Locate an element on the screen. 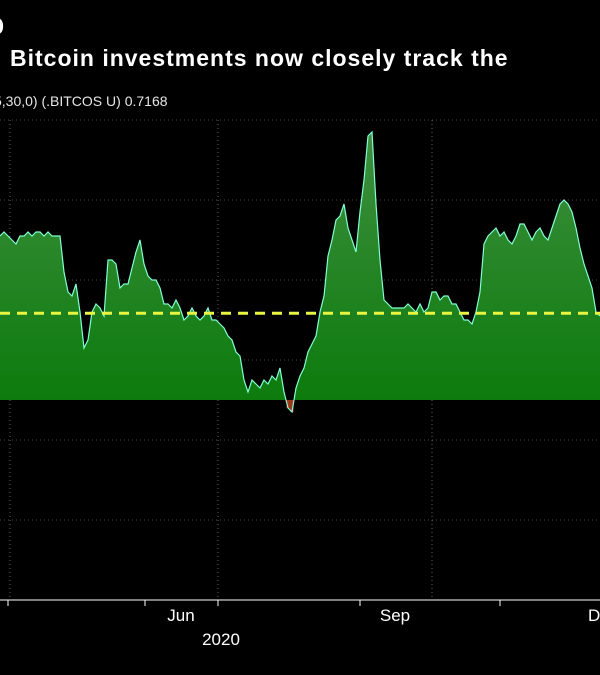 The width and height of the screenshot is (600, 675). legend-entry: 5,30,0) (.BITCOS U) 0.7168 is located at coordinates (84, 101).